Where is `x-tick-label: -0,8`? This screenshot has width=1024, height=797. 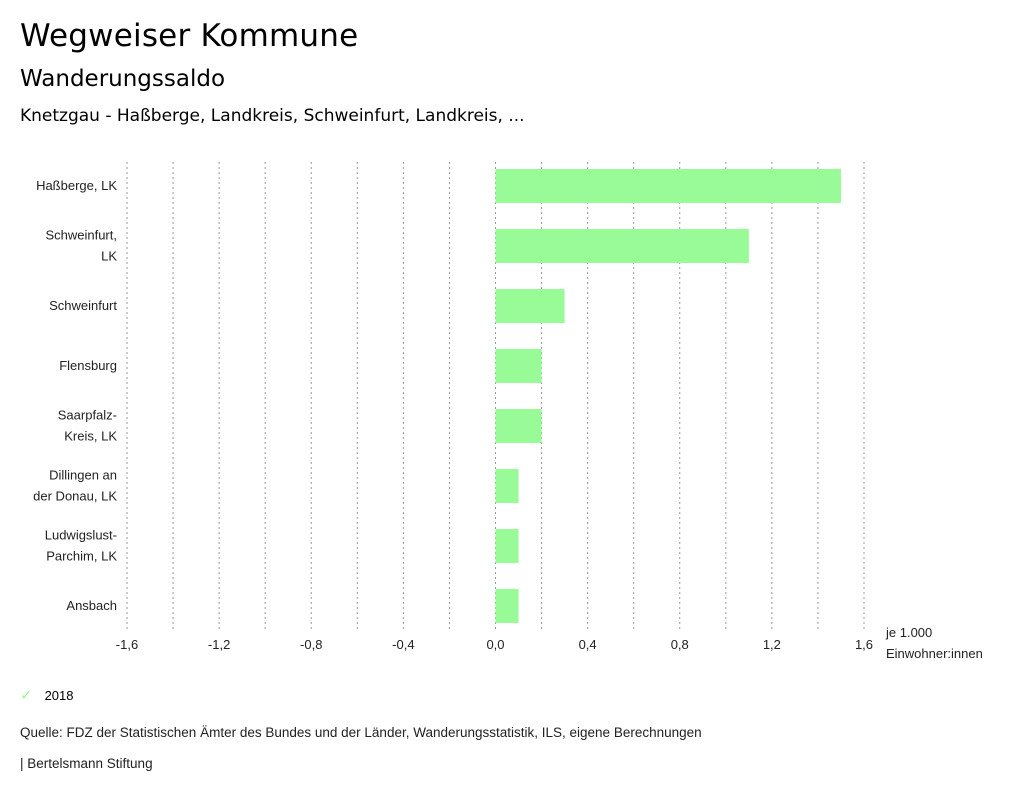 x-tick-label: -0,8 is located at coordinates (311, 644).